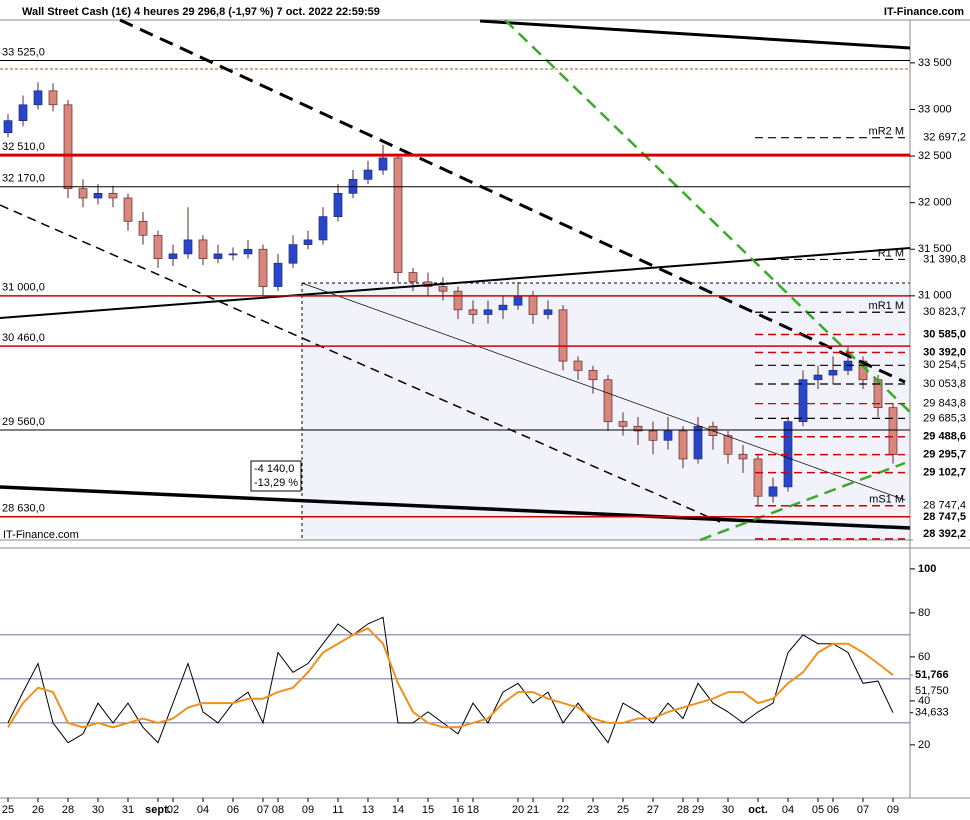 Image resolution: width=970 pixels, height=820 pixels. I want to click on y-tick-label: 33 000, so click(935, 109).